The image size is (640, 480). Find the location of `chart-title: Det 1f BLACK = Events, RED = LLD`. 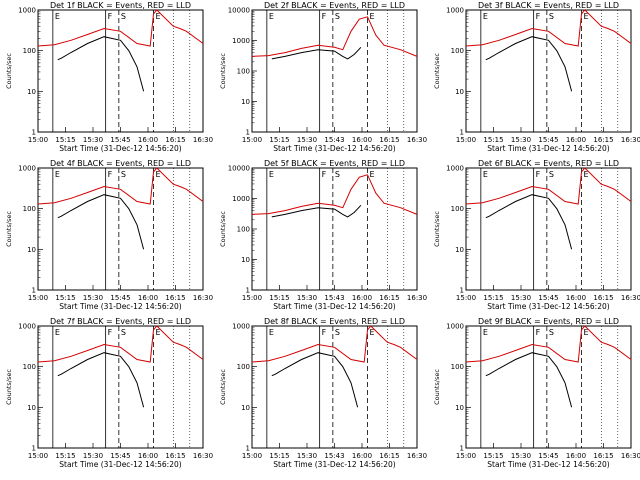

chart-title: Det 1f BLACK = Events, RED = LLD is located at coordinates (120, 5).